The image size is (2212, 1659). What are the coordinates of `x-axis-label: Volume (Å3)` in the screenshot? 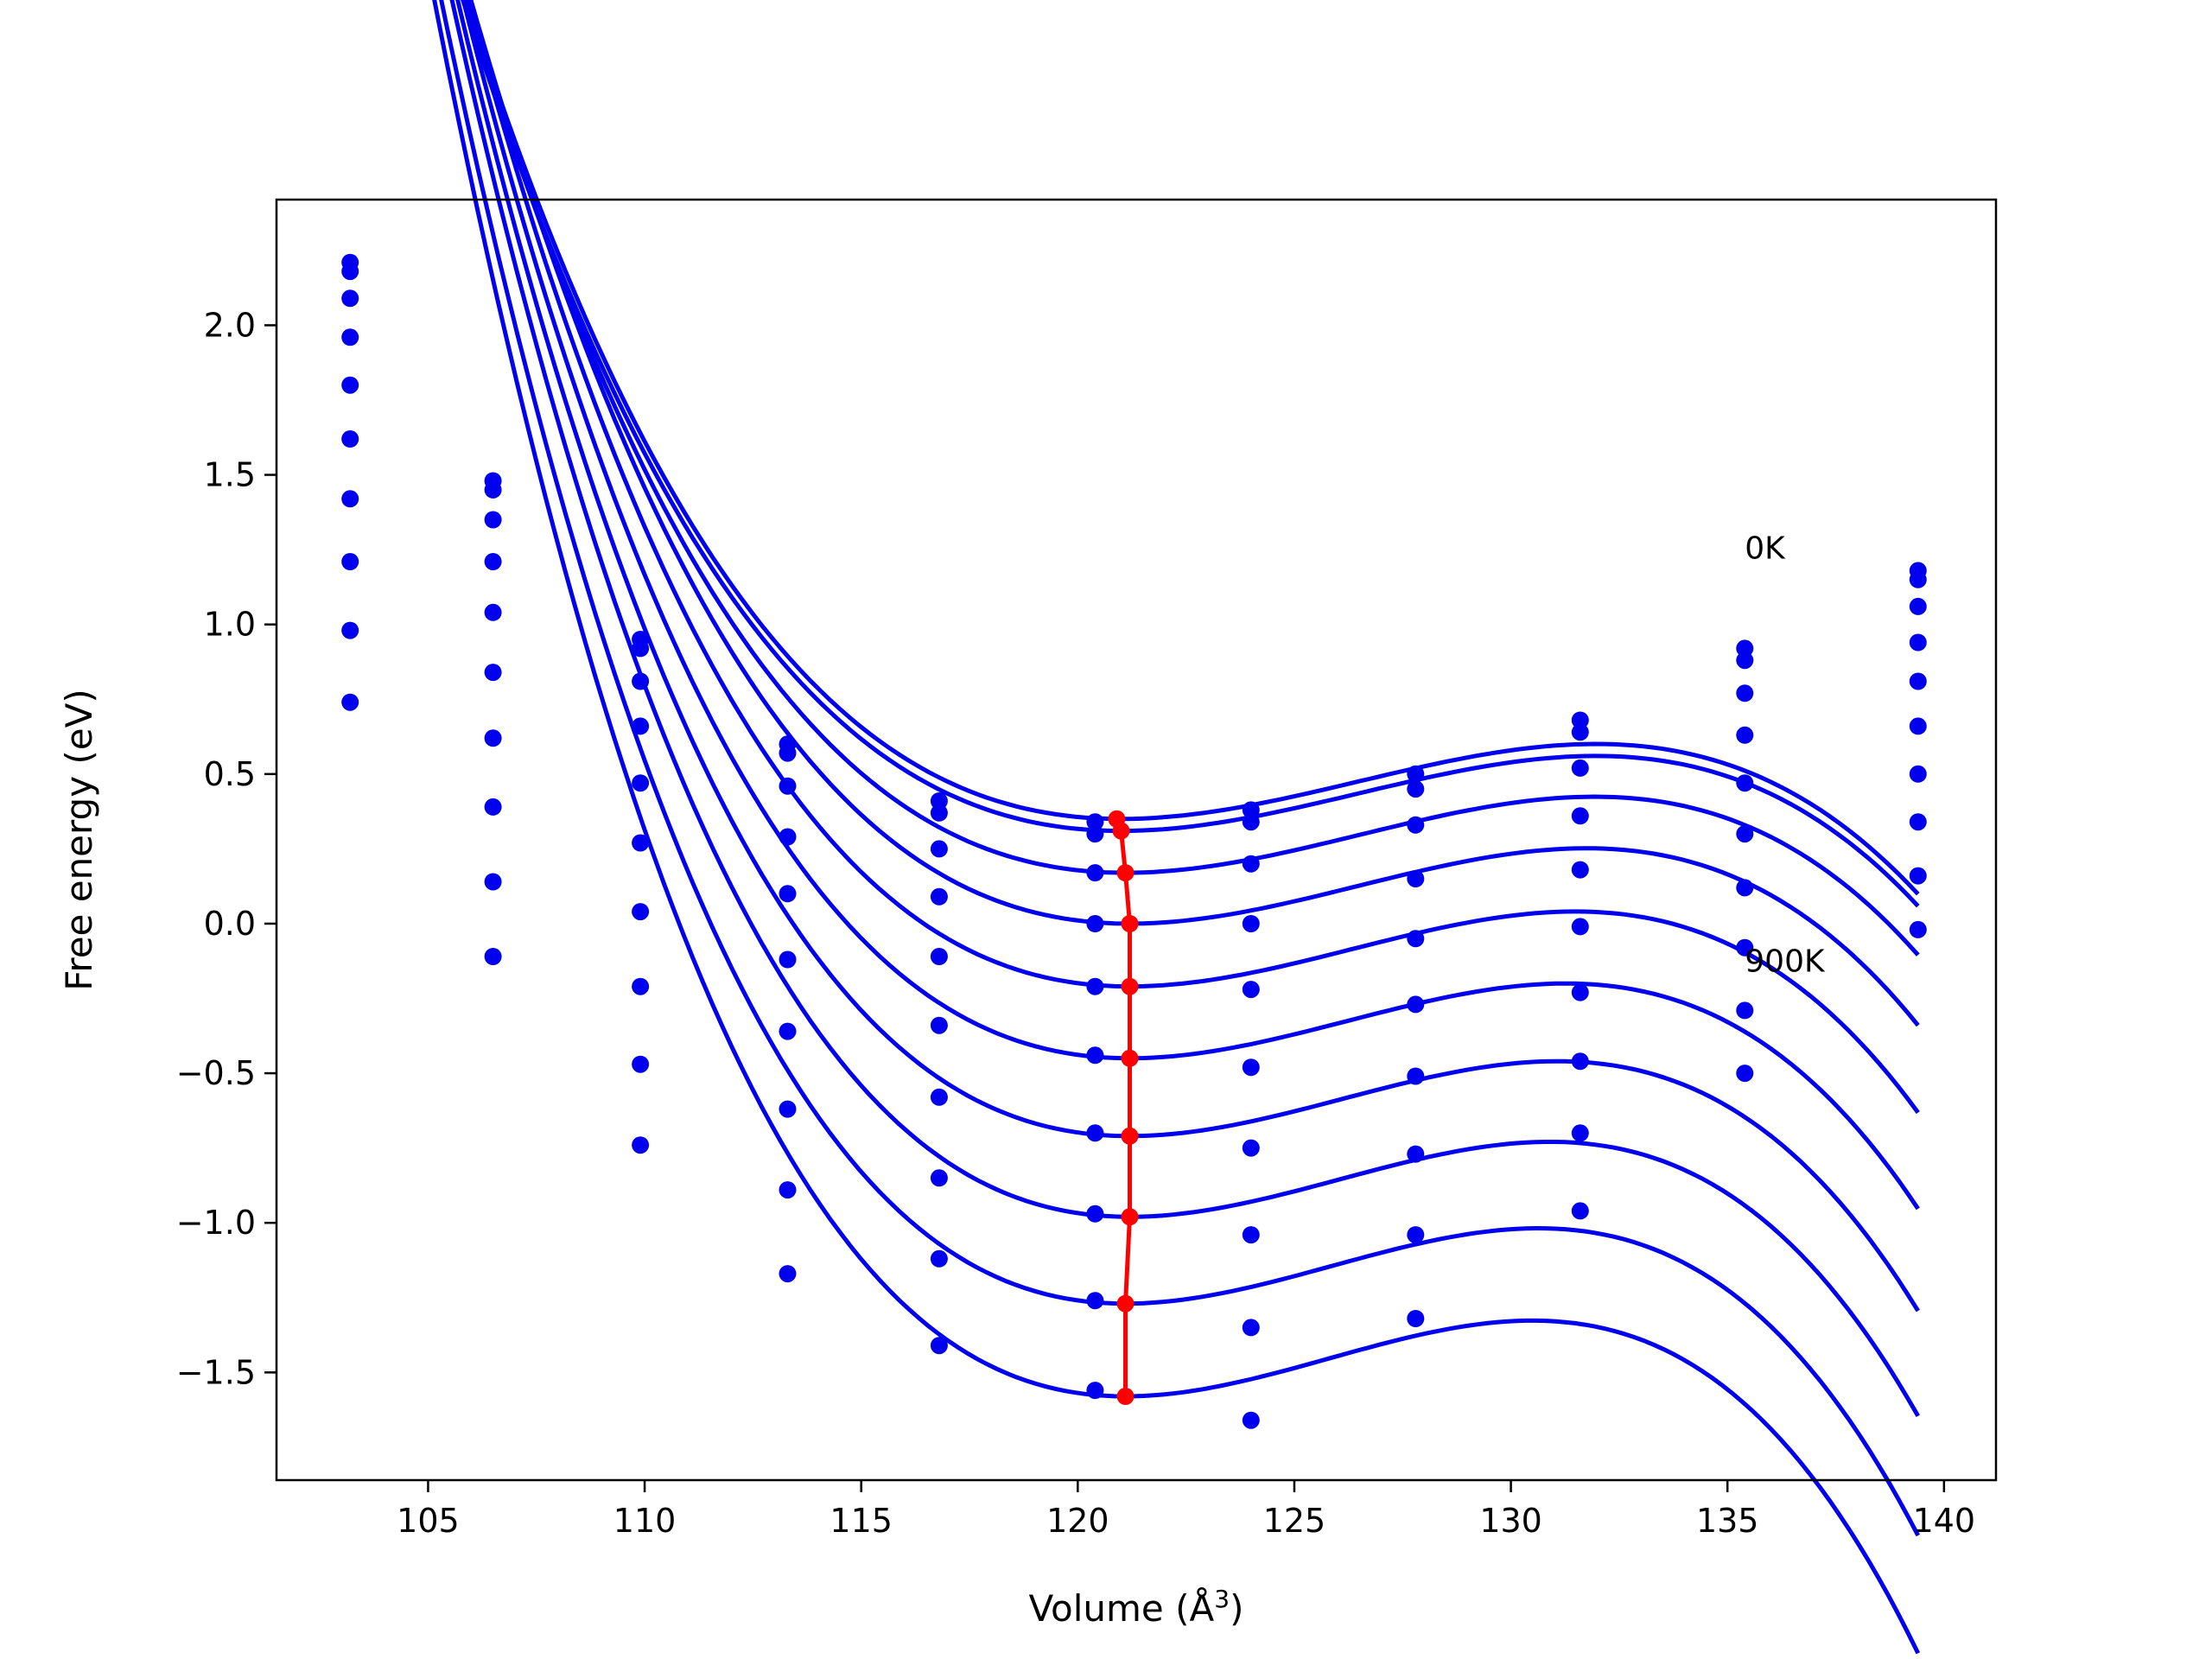 It's located at (1136, 1607).